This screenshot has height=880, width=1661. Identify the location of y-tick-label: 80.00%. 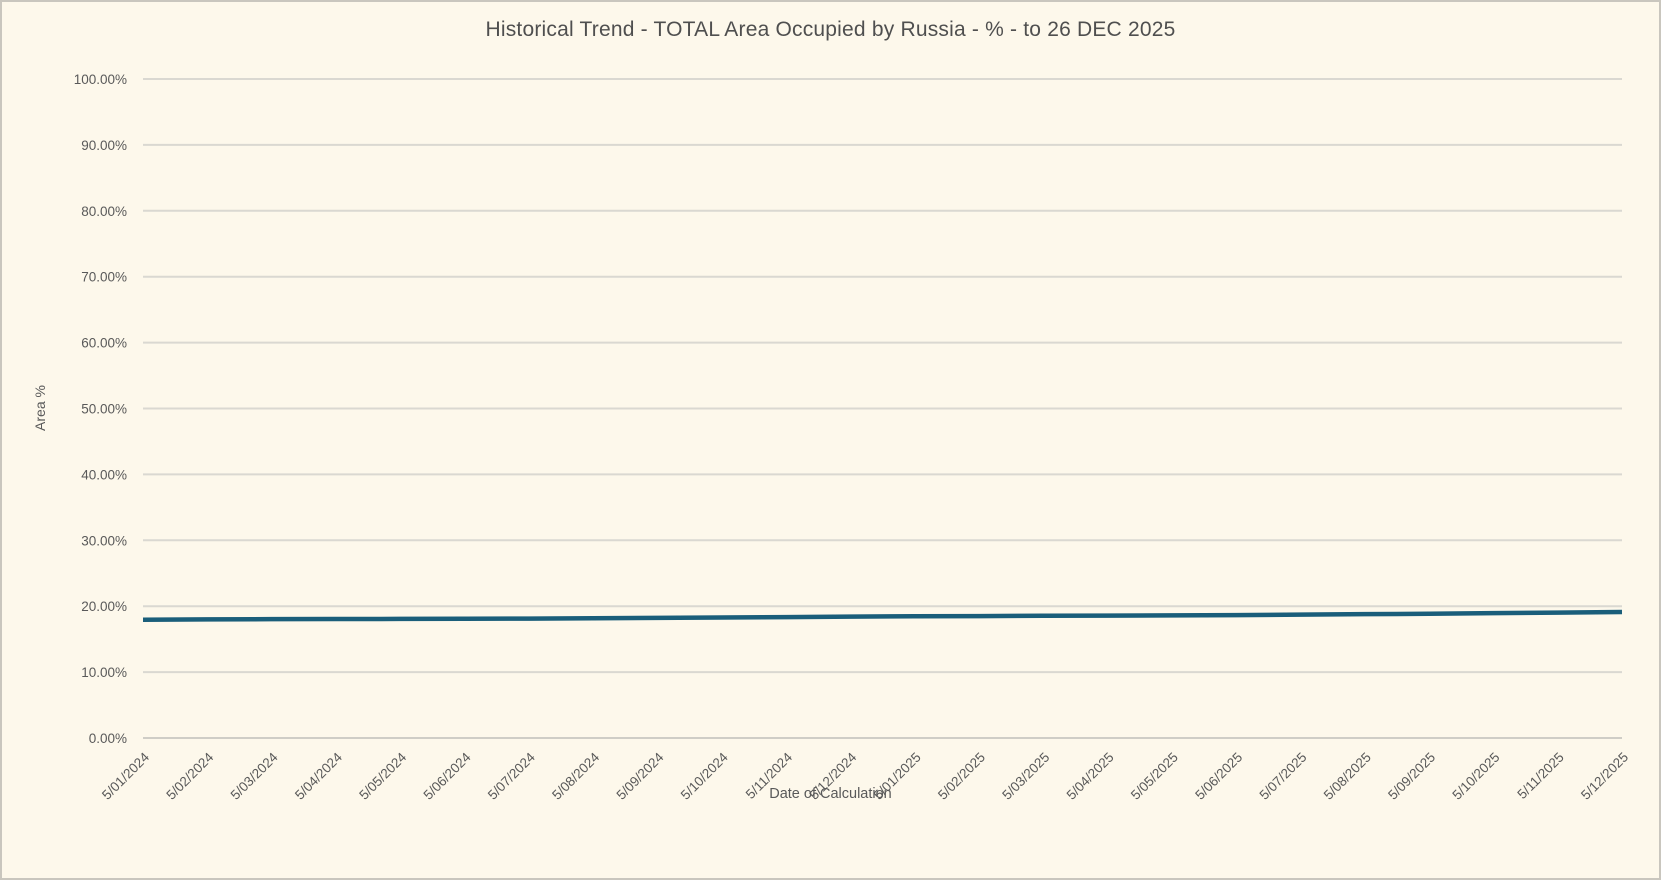
(104, 211).